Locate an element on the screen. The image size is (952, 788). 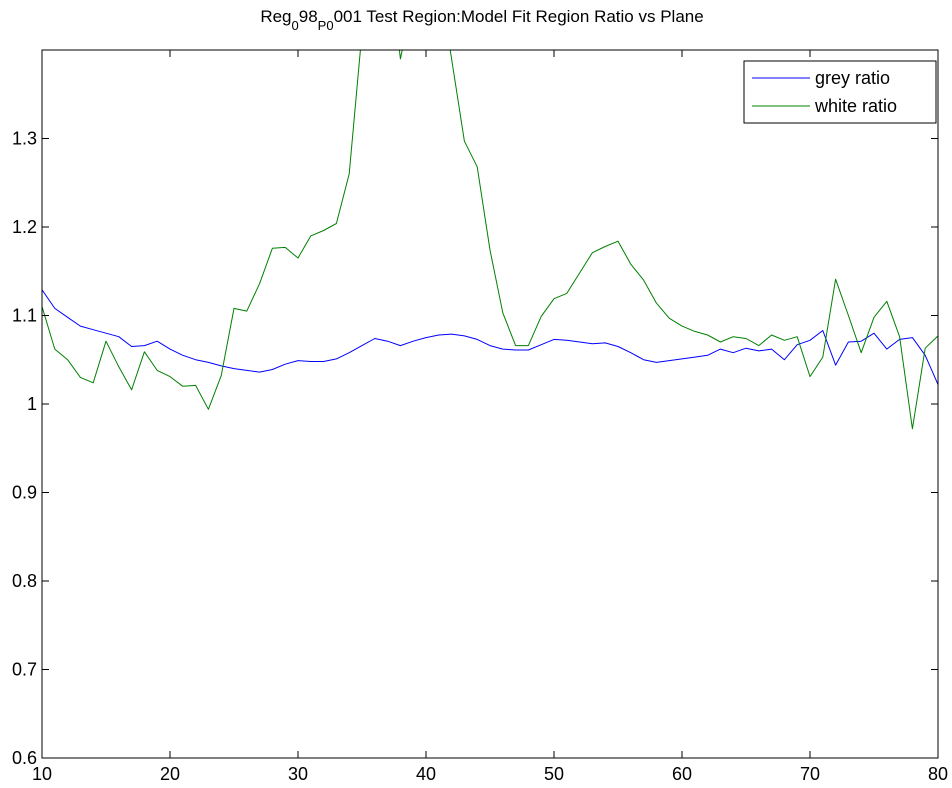
legend: grey ratio white ratio is located at coordinates (840, 92).